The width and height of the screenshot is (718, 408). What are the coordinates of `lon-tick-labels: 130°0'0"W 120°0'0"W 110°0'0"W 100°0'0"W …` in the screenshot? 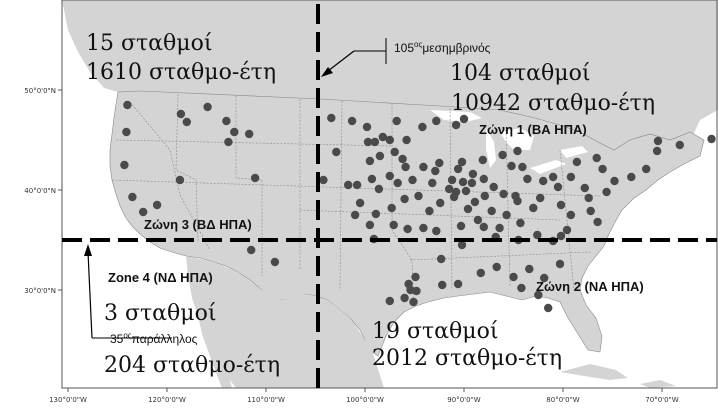 It's located at (364, 400).